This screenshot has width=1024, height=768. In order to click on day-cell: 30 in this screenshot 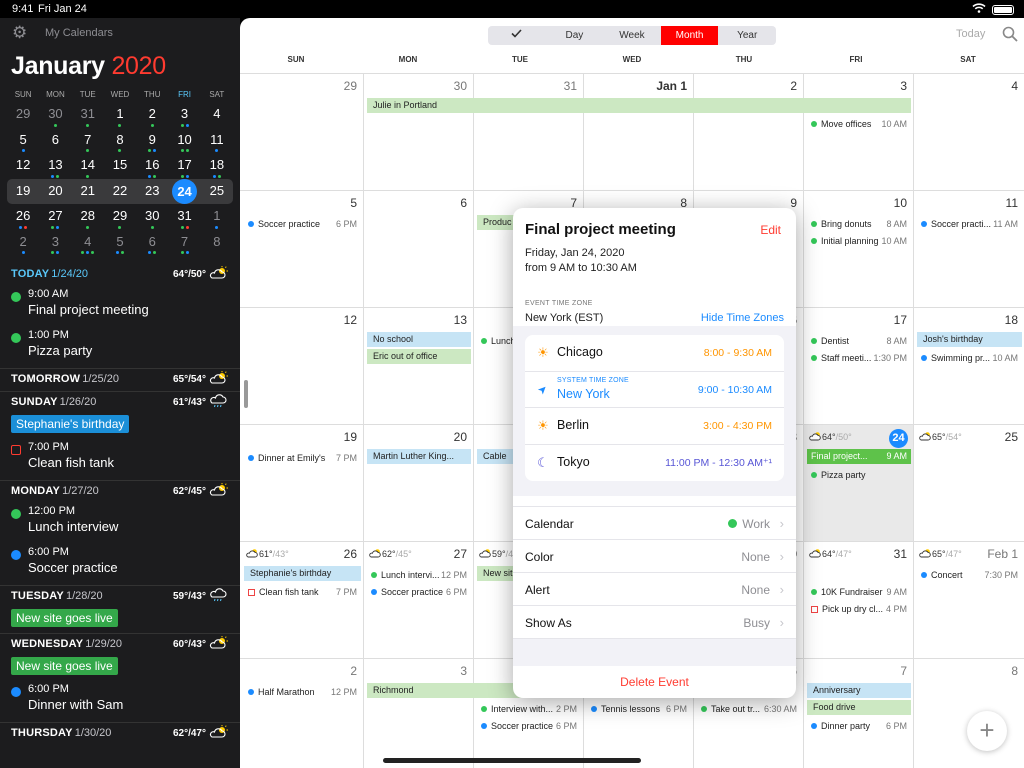, I will do `click(418, 132)`.